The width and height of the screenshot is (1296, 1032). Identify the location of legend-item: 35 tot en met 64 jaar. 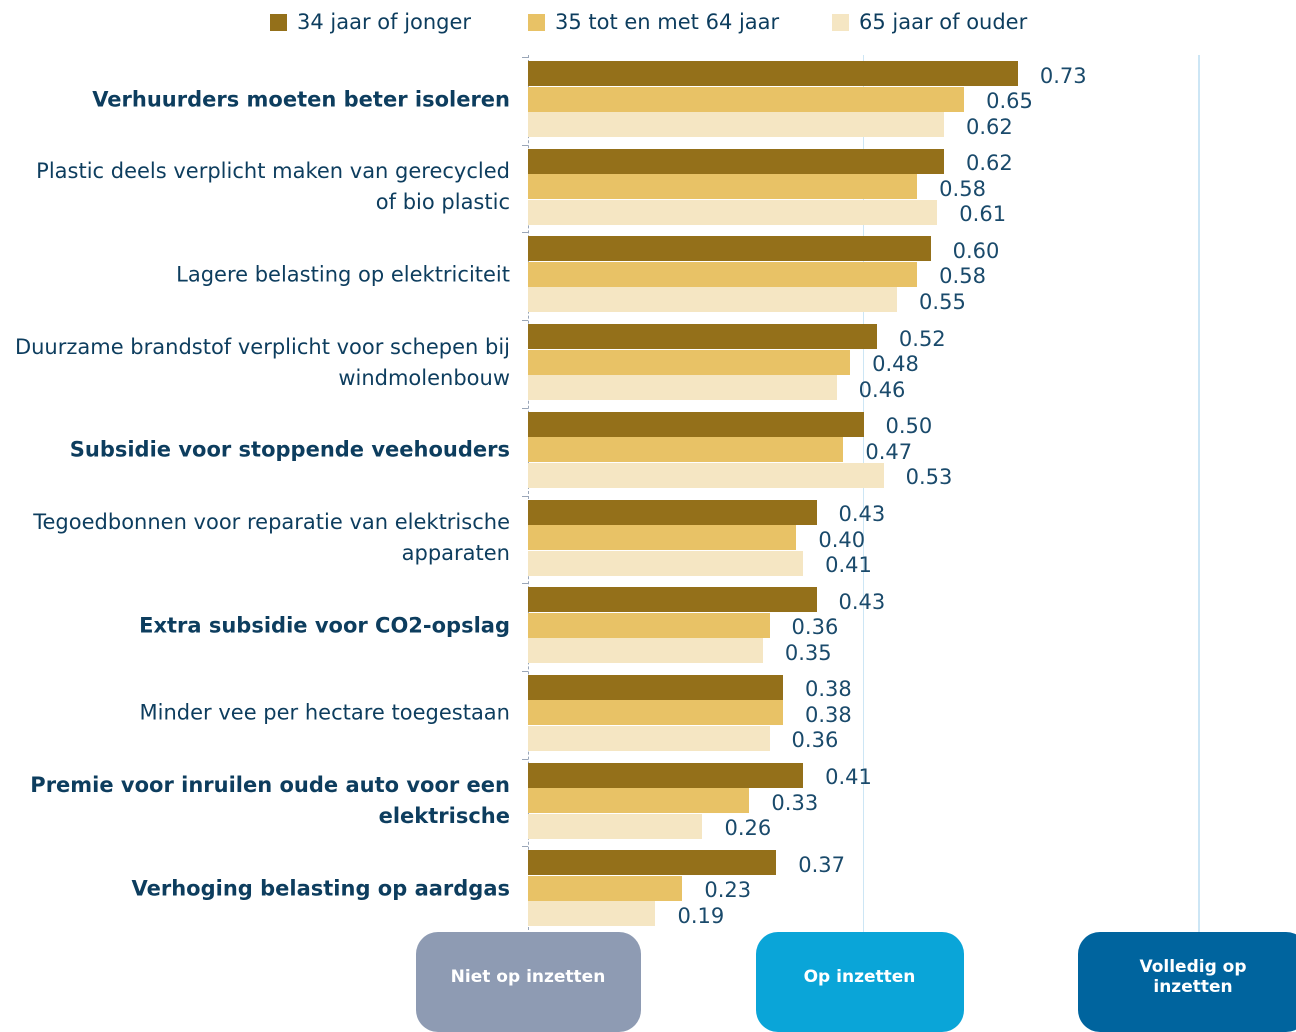
(653, 22).